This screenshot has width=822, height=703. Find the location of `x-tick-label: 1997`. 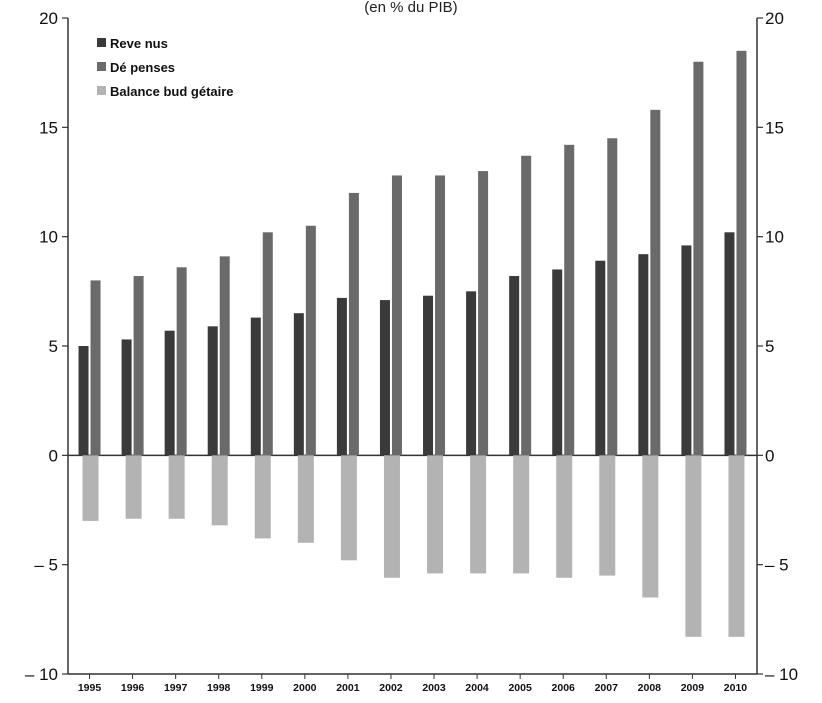

x-tick-label: 1997 is located at coordinates (176, 688).